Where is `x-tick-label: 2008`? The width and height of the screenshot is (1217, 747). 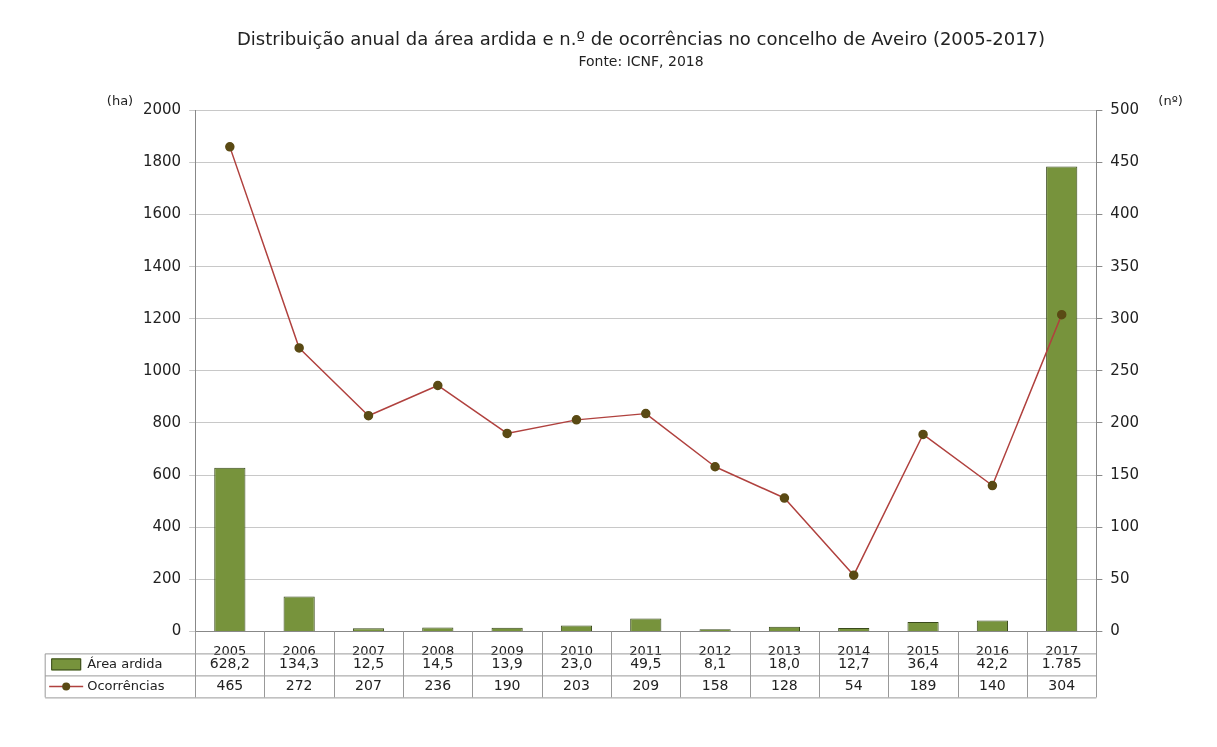
x-tick-label: 2008 is located at coordinates (438, 650).